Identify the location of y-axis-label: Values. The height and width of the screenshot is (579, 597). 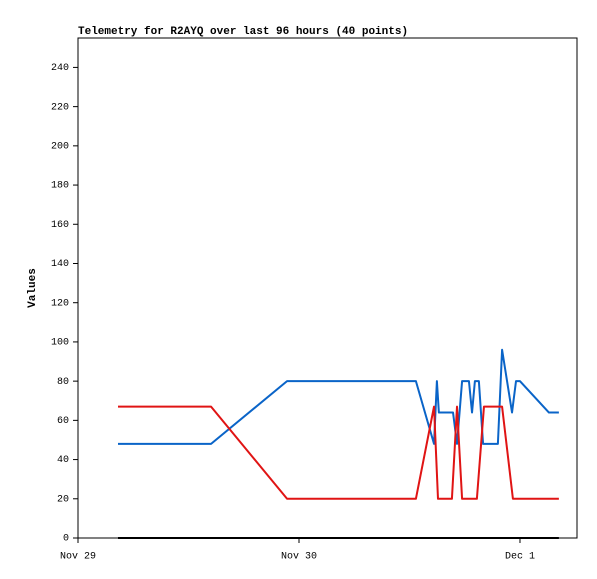
(33, 288).